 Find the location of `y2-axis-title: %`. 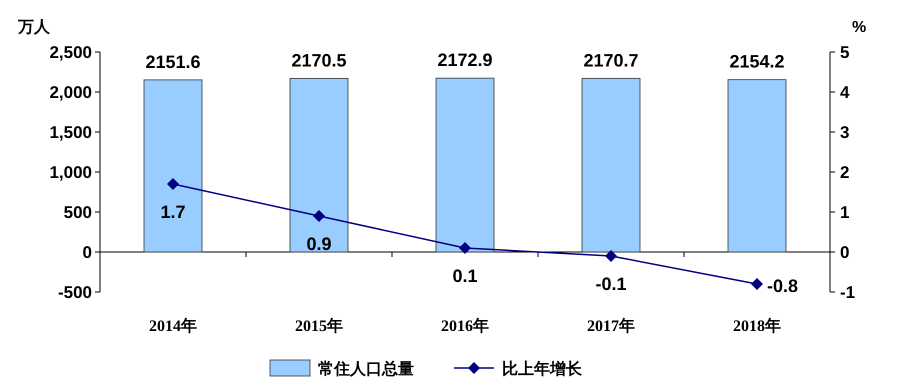

y2-axis-title: % is located at coordinates (859, 27).